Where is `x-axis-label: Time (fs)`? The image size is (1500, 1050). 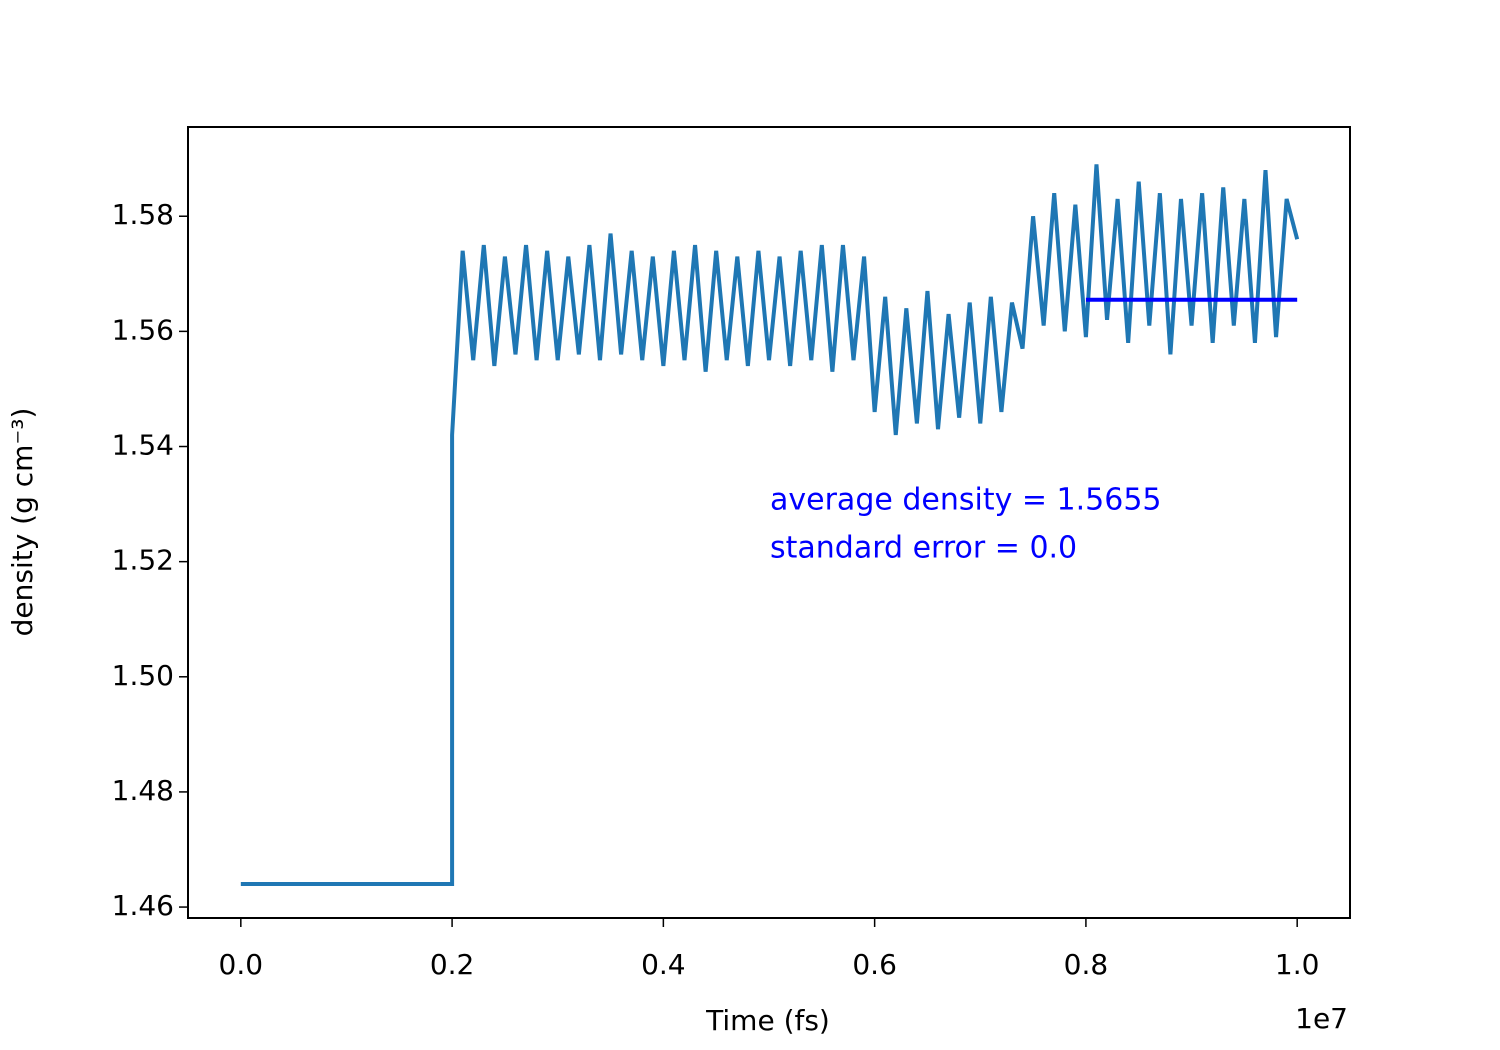 x-axis-label: Time (fs) is located at coordinates (767, 1020).